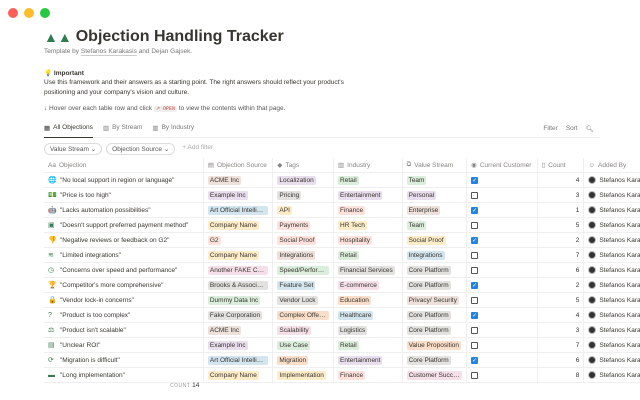  Describe the element at coordinates (435, 165) in the screenshot. I see `col-value-stream: ⧉ Value Stream` at that location.